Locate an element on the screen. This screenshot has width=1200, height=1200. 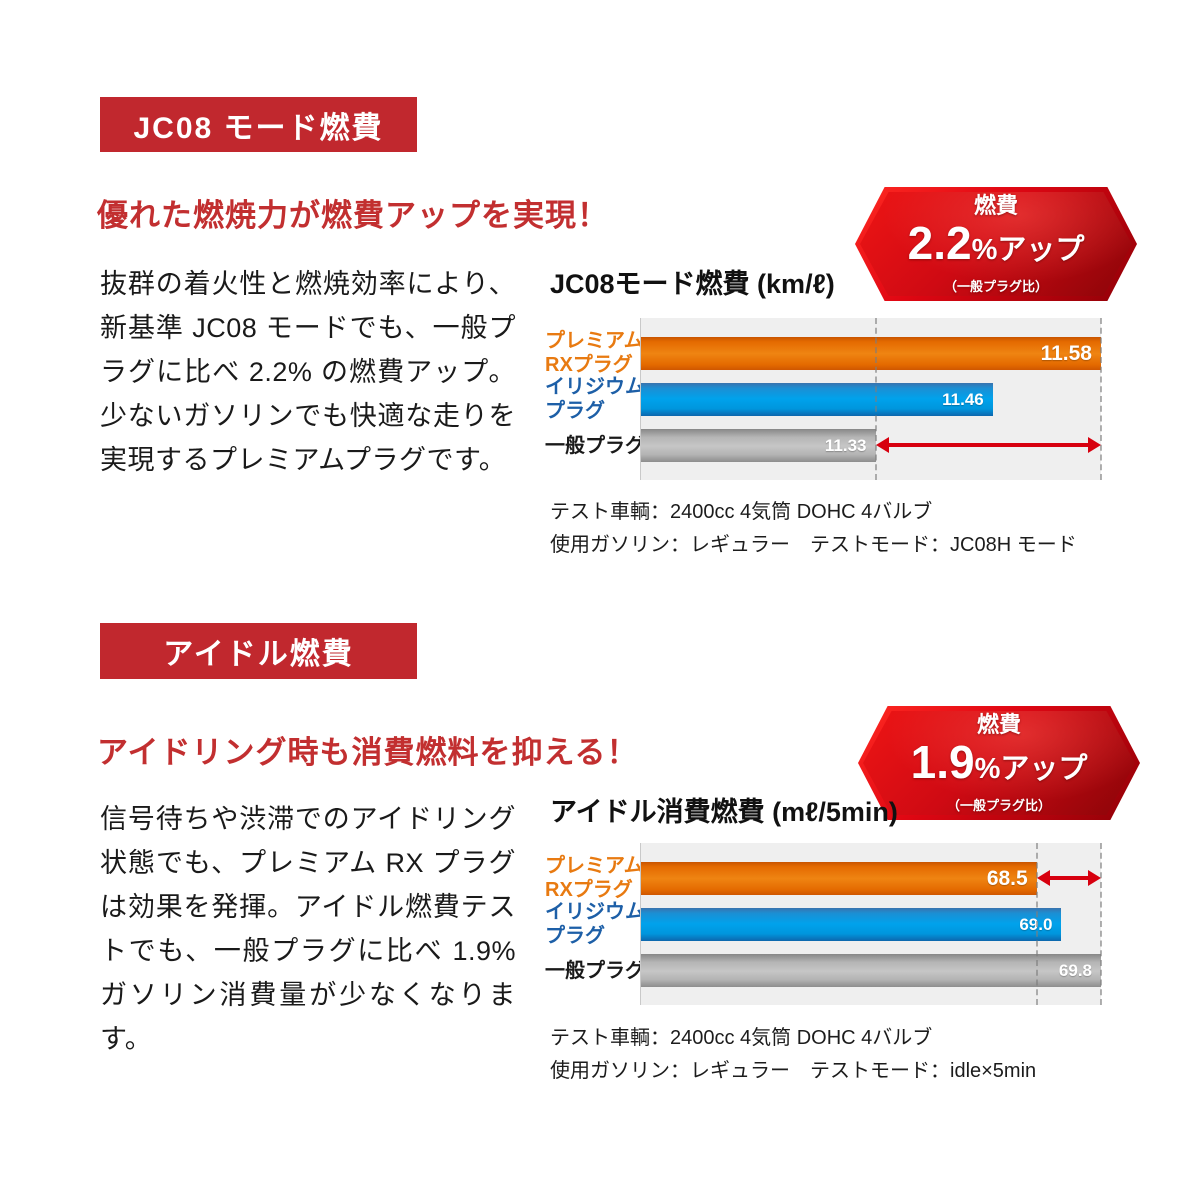
bar-standard: 11.33 is located at coordinates (758, 445).